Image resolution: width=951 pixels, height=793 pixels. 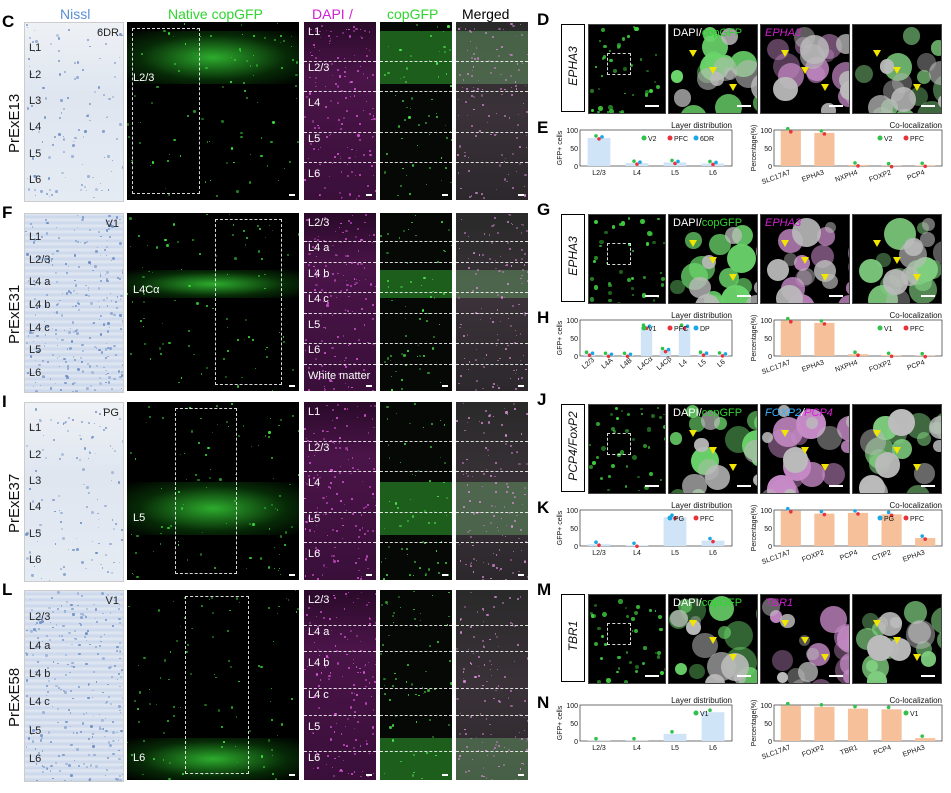 What do you see at coordinates (925, 739) in the screenshot?
I see `bar` at bounding box center [925, 739].